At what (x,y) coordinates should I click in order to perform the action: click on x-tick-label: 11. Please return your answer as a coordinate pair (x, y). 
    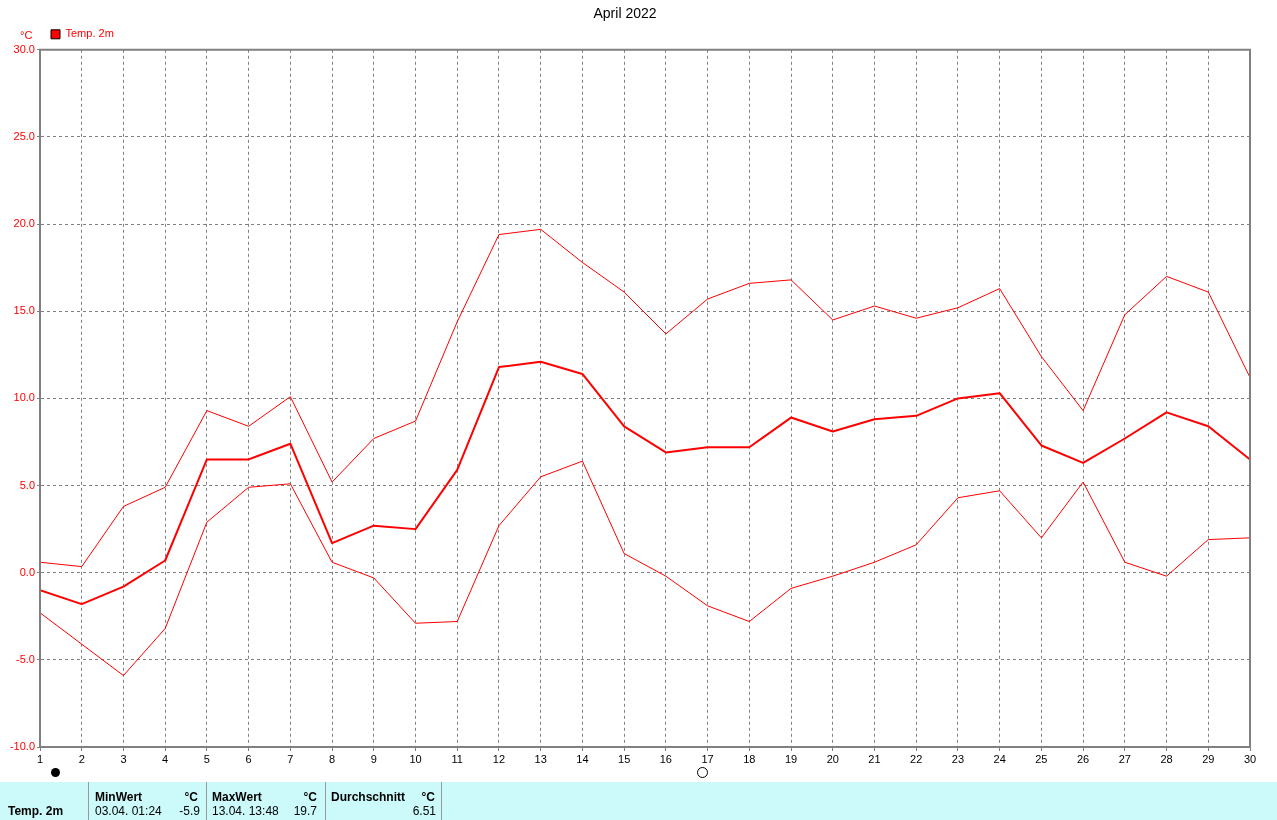
    Looking at the image, I should click on (457, 758).